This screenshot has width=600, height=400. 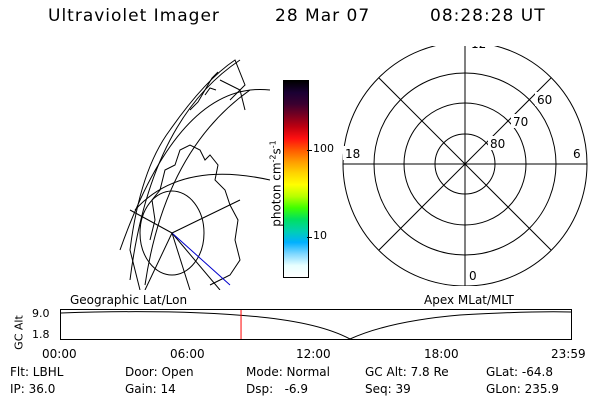 What do you see at coordinates (497, 144) in the screenshot?
I see `mlat-label-80: 80` at bounding box center [497, 144].